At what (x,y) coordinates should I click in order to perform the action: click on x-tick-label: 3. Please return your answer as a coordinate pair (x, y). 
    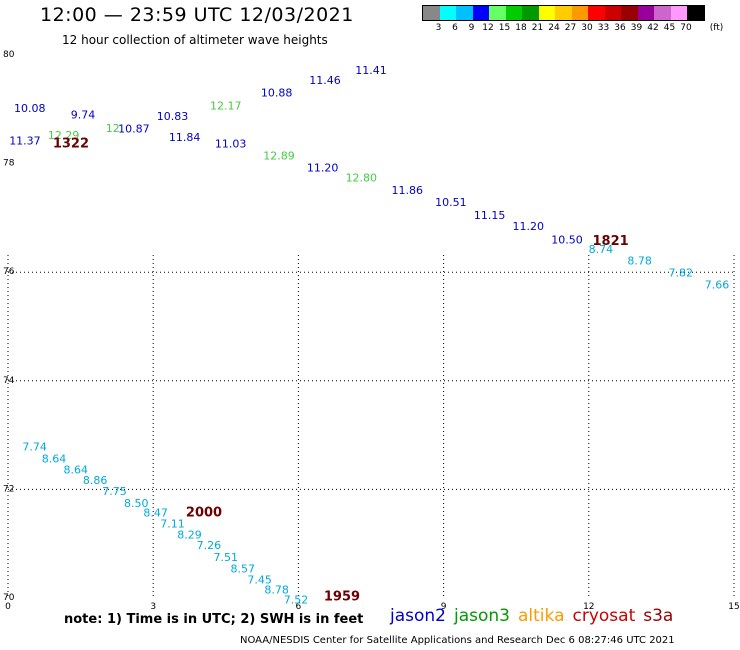
    Looking at the image, I should click on (153, 607).